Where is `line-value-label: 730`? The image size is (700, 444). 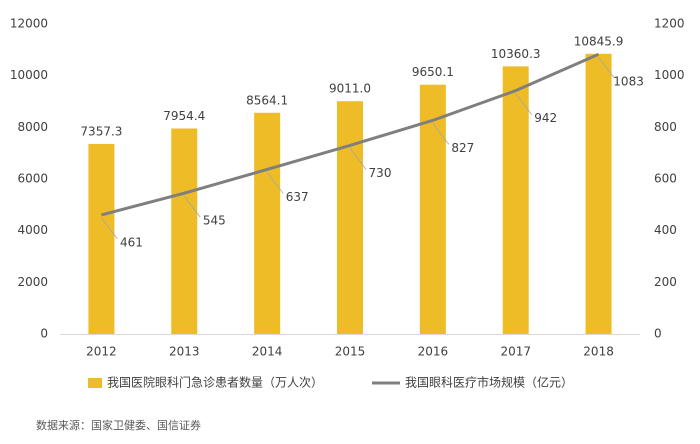 line-value-label: 730 is located at coordinates (380, 173).